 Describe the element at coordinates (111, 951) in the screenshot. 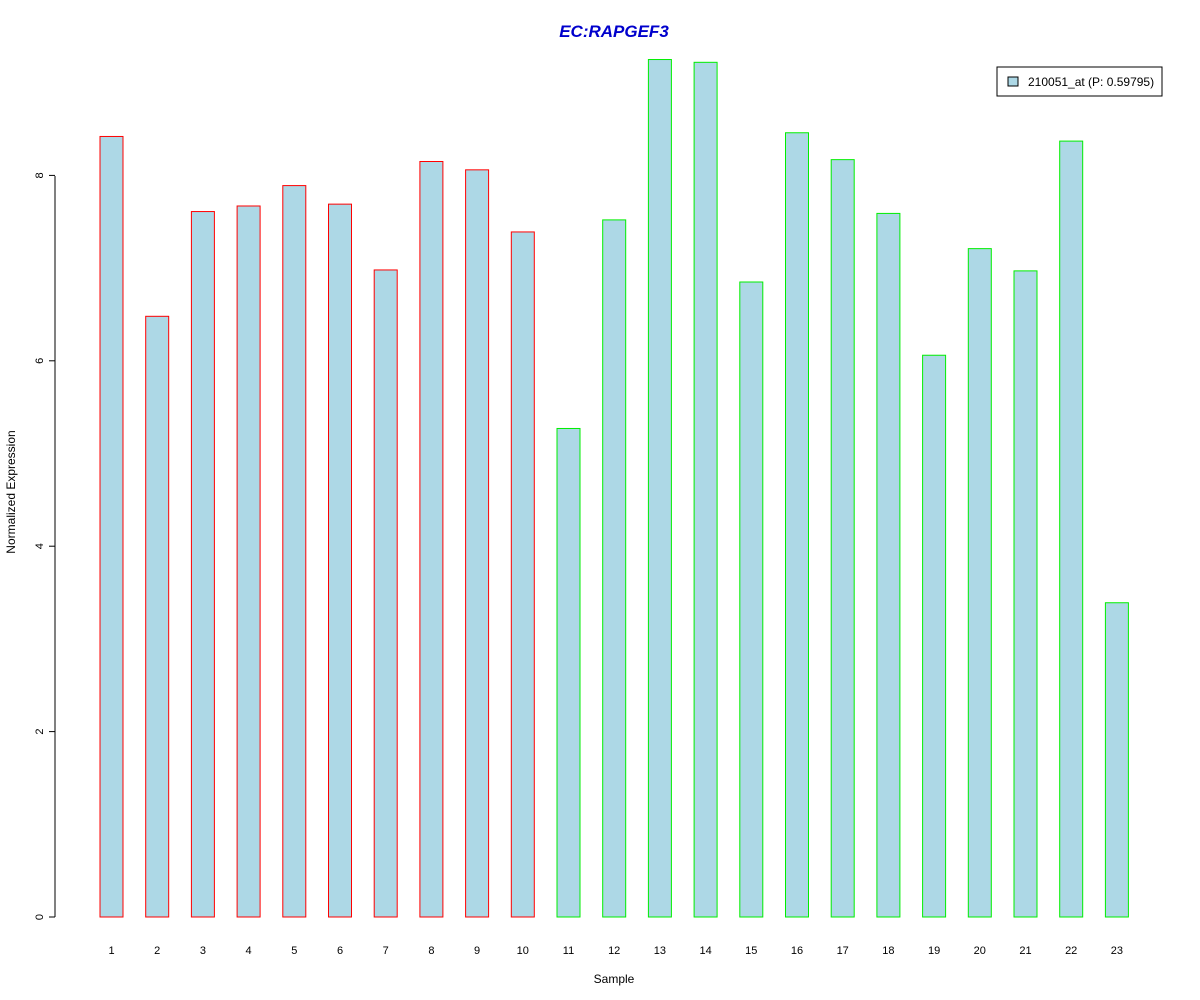

I see `x-tick-label: 1` at that location.